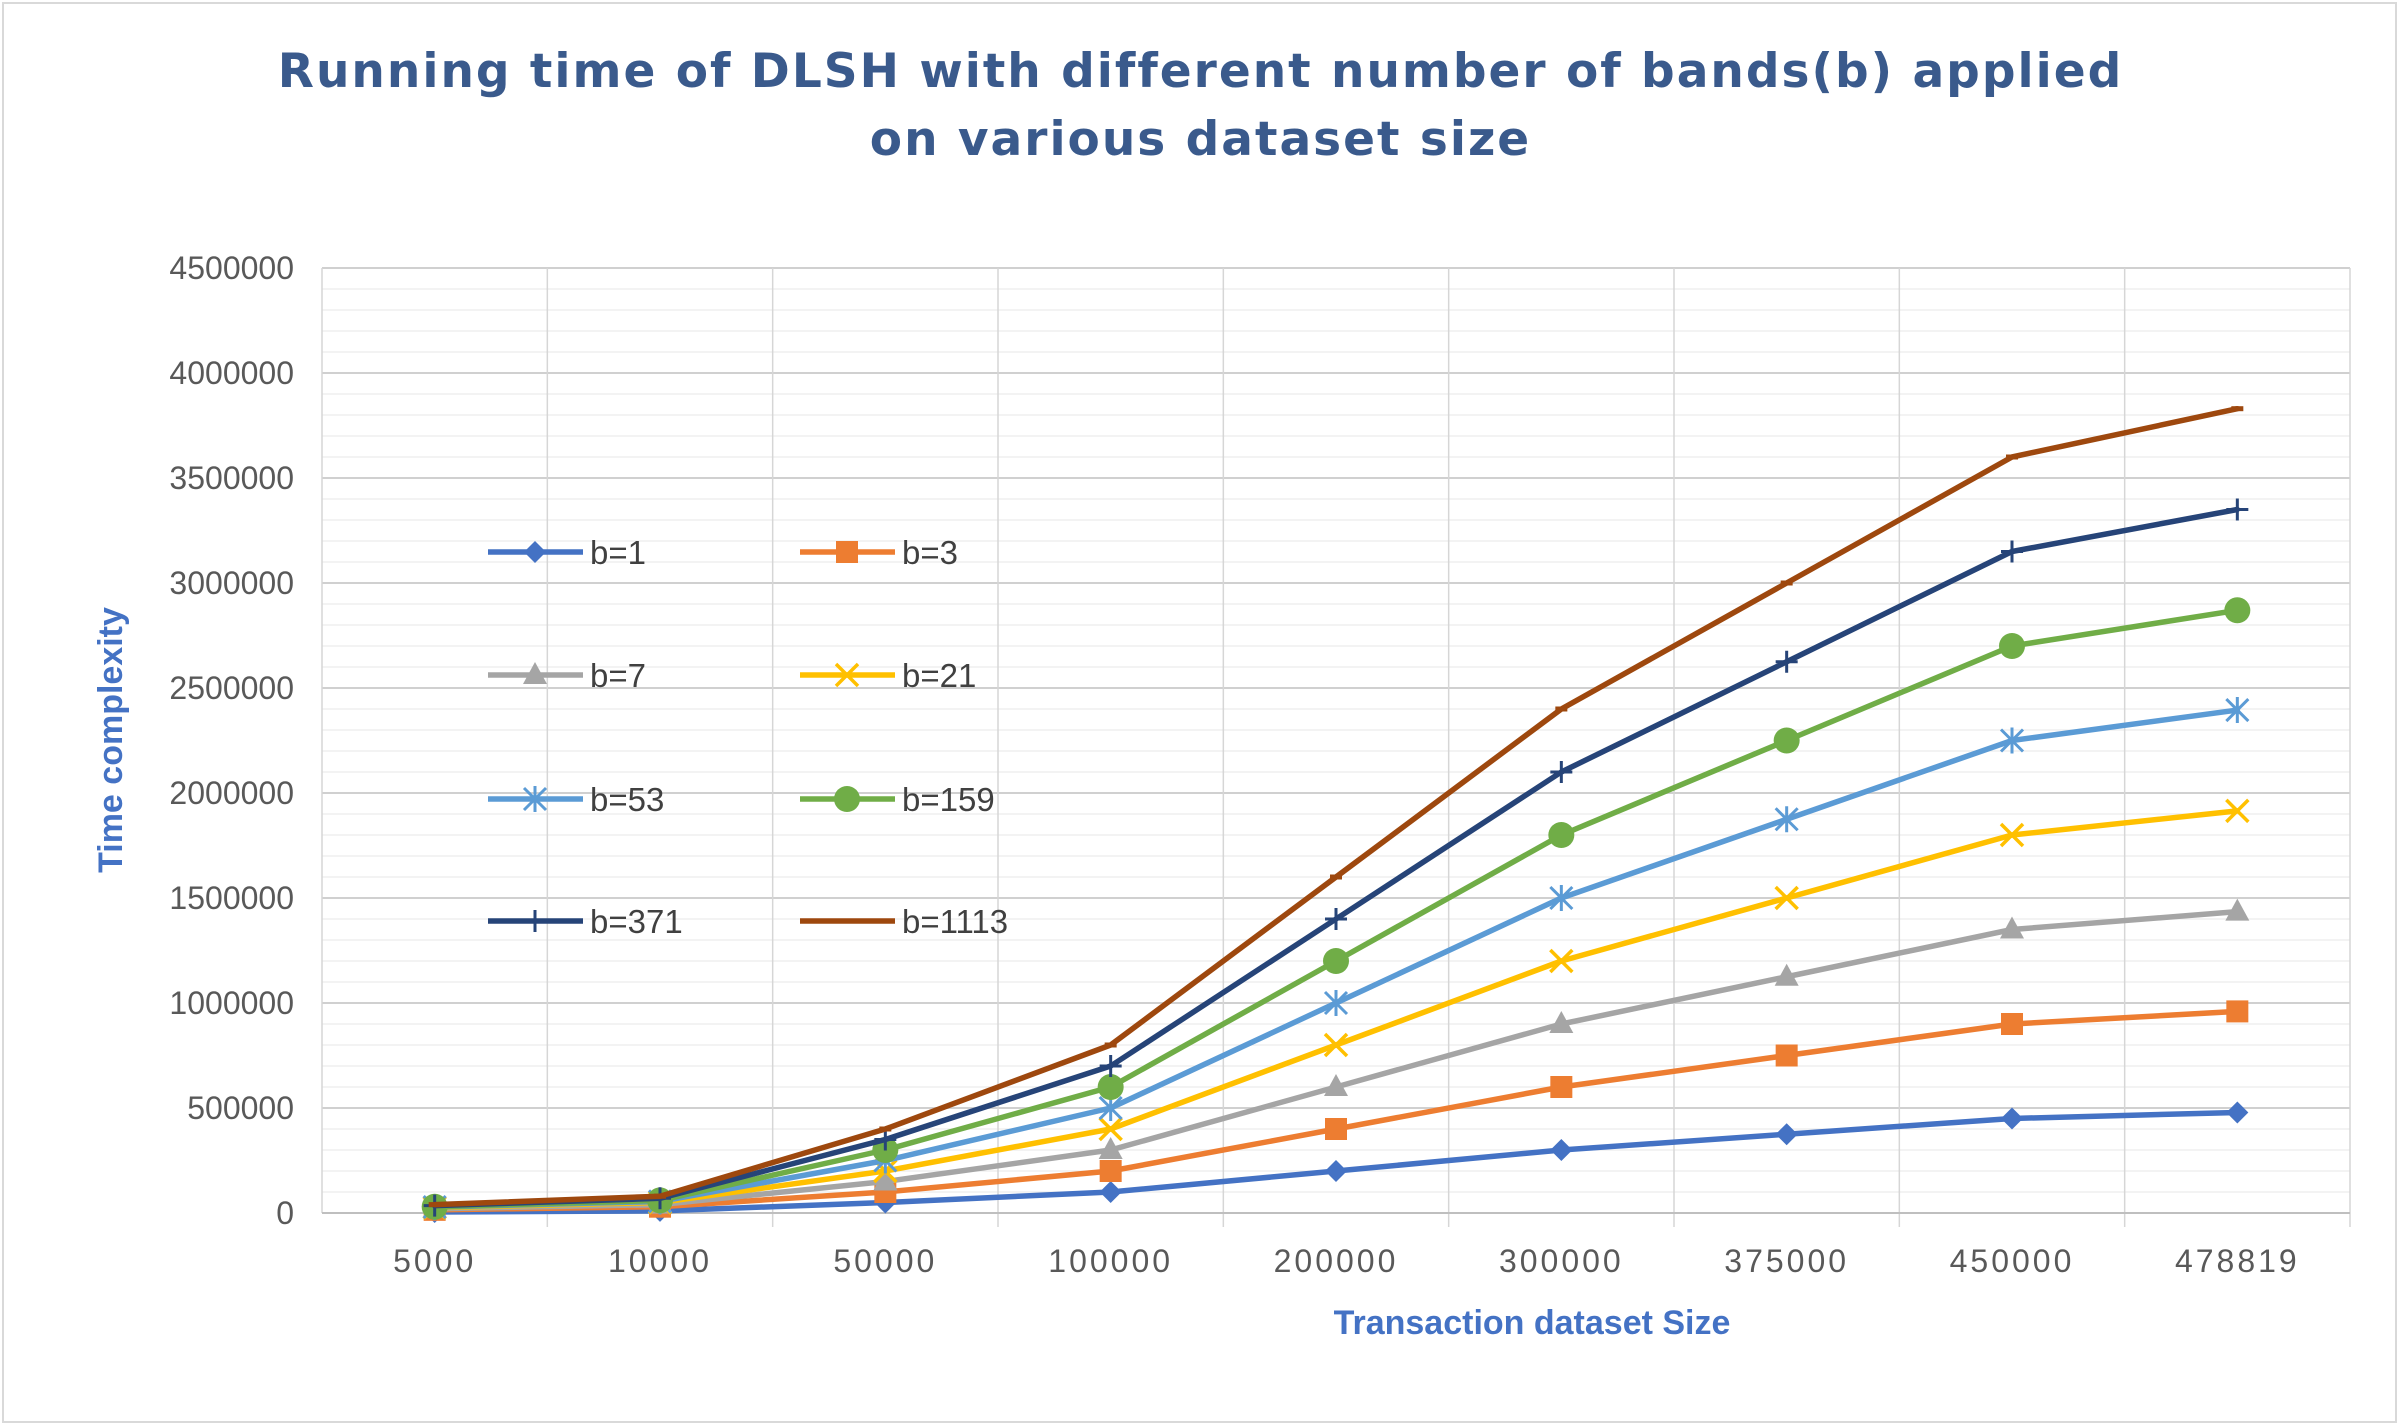 Image resolution: width=2401 pixels, height=1427 pixels. Describe the element at coordinates (955, 921) in the screenshot. I see `legend-label: b=1113` at that location.